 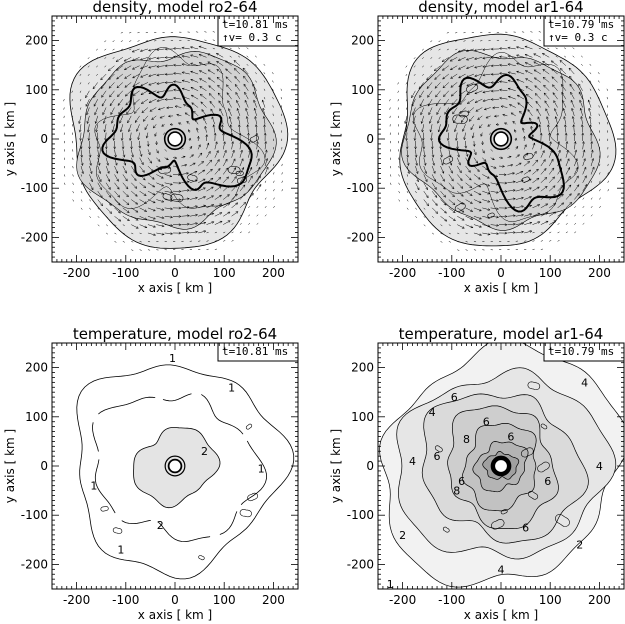 I want to click on x-tick-label: 0, so click(x=501, y=600).